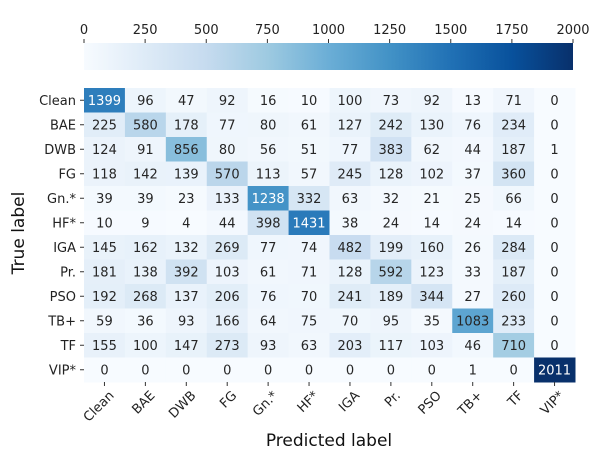  I want to click on cell-value-label: 332, so click(309, 199).